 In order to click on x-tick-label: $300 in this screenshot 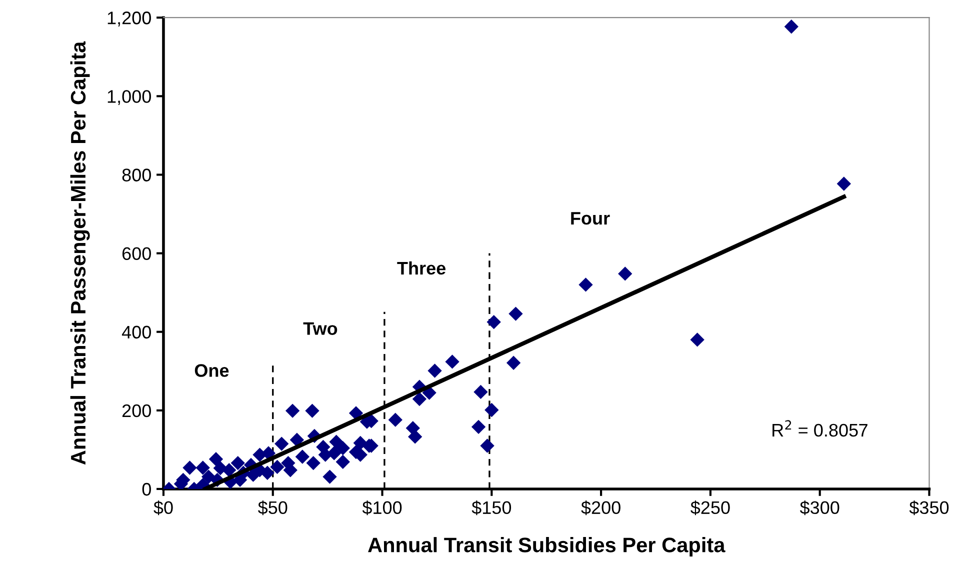, I will do `click(820, 508)`.